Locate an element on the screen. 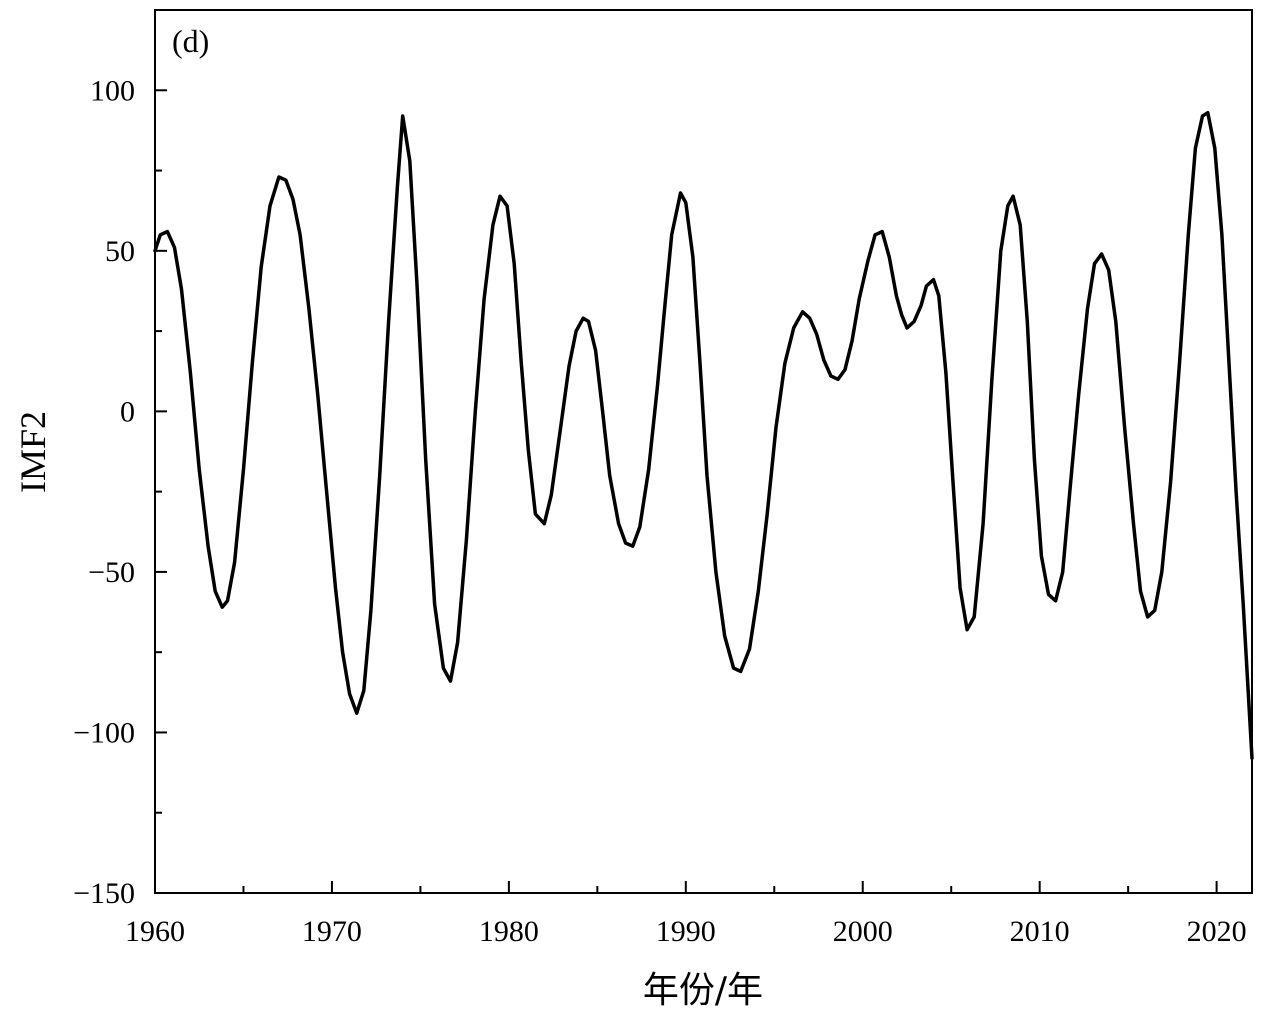  x-tick-label: 1970 is located at coordinates (332, 931).